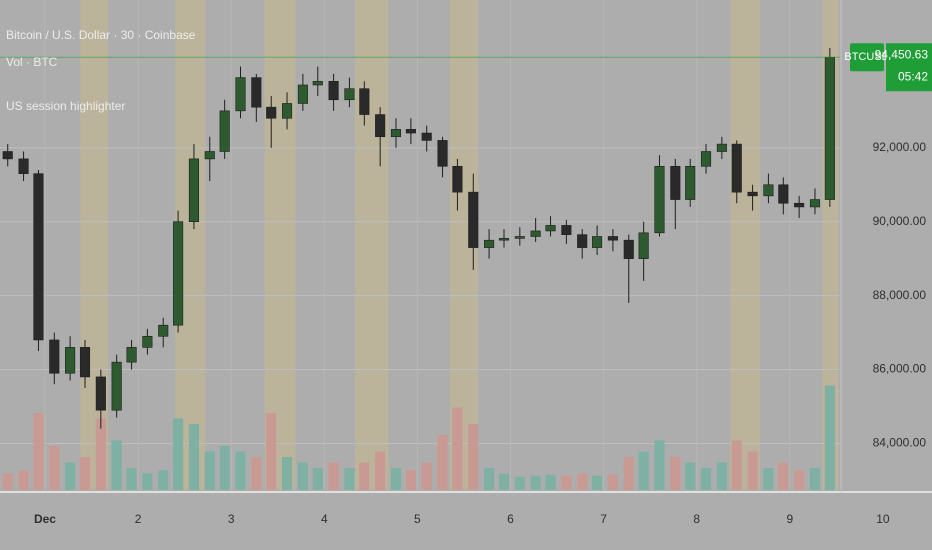 This screenshot has width=932, height=550. What do you see at coordinates (603, 519) in the screenshot?
I see `x-tick-label: 7` at bounding box center [603, 519].